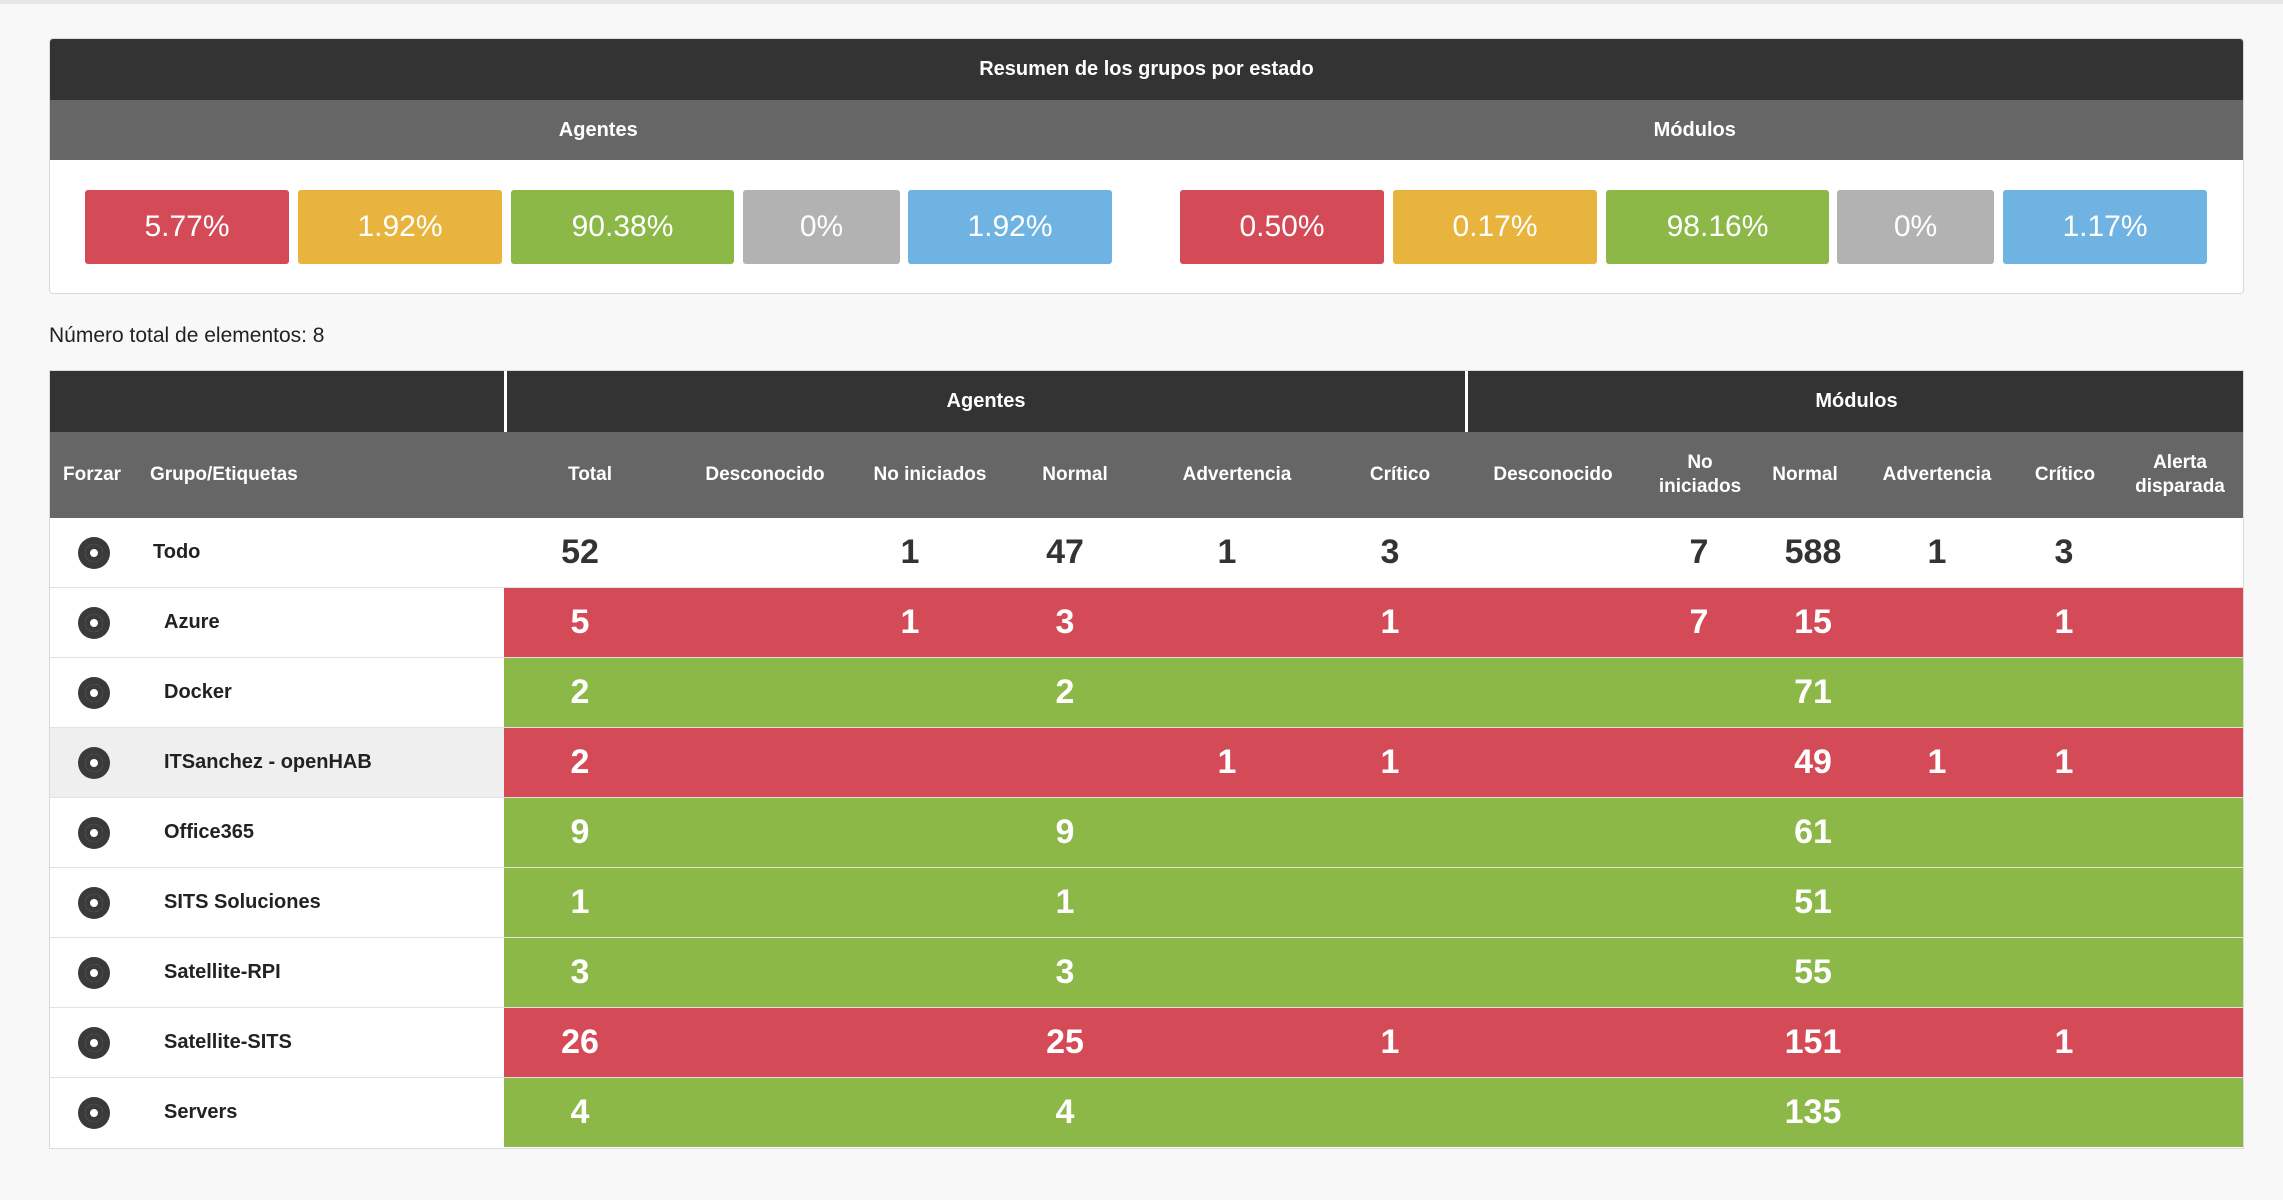 This screenshot has width=2283, height=1200. Describe the element at coordinates (2065, 474) in the screenshot. I see `col-modules-critical: Crítico` at that location.